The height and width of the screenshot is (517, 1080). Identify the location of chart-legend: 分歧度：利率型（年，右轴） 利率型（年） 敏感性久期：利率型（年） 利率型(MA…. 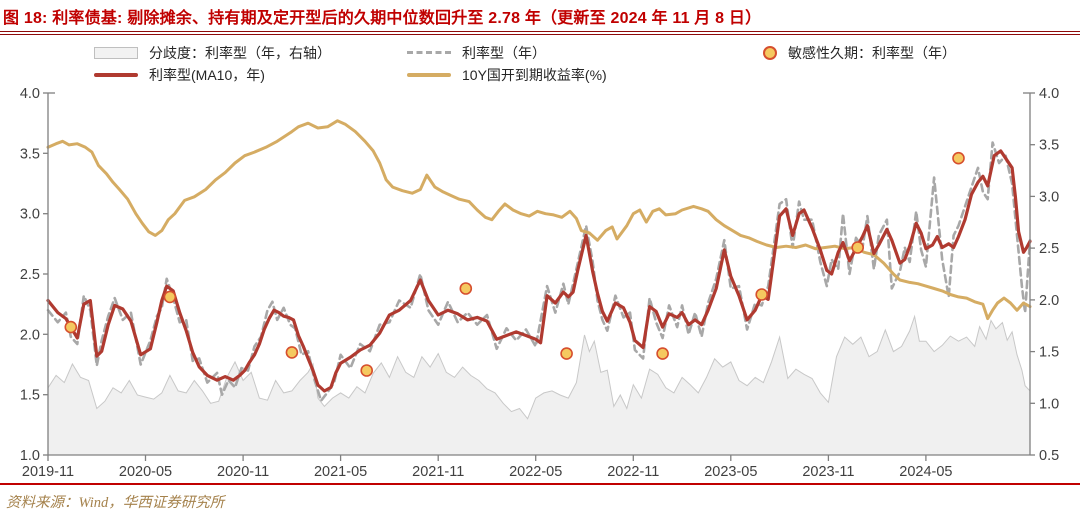
(540, 63).